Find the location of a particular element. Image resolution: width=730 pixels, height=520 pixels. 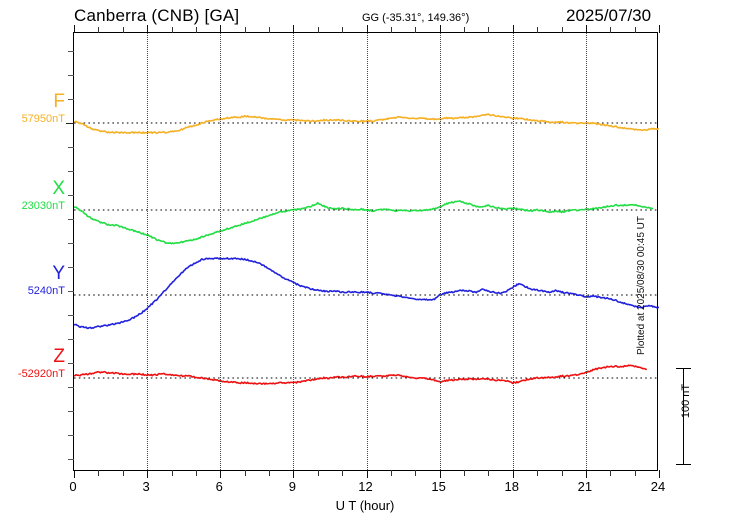

x-tick-label-0: 0 is located at coordinates (73, 486).